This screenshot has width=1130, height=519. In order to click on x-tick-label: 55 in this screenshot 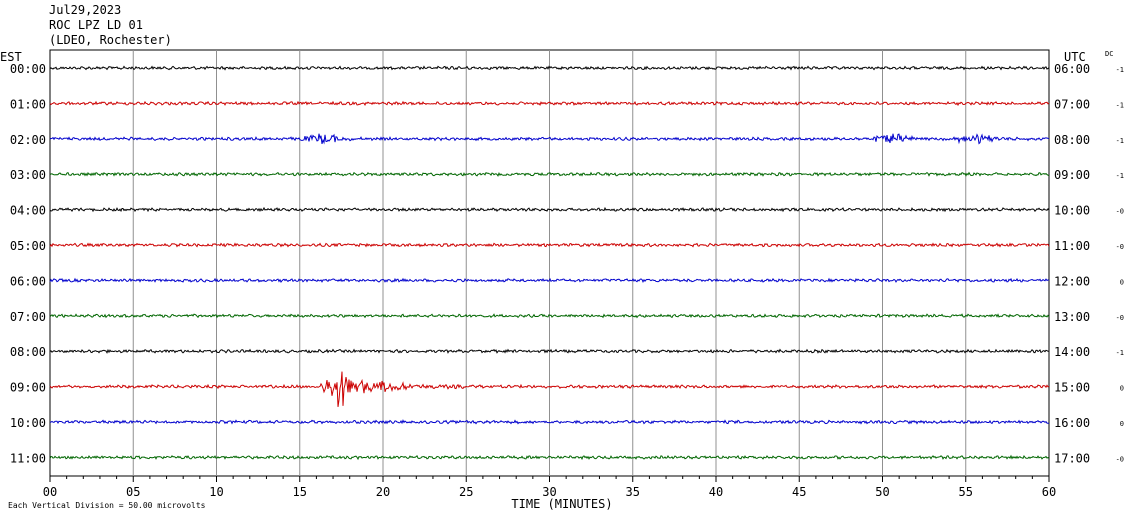, I will do `click(966, 492)`.